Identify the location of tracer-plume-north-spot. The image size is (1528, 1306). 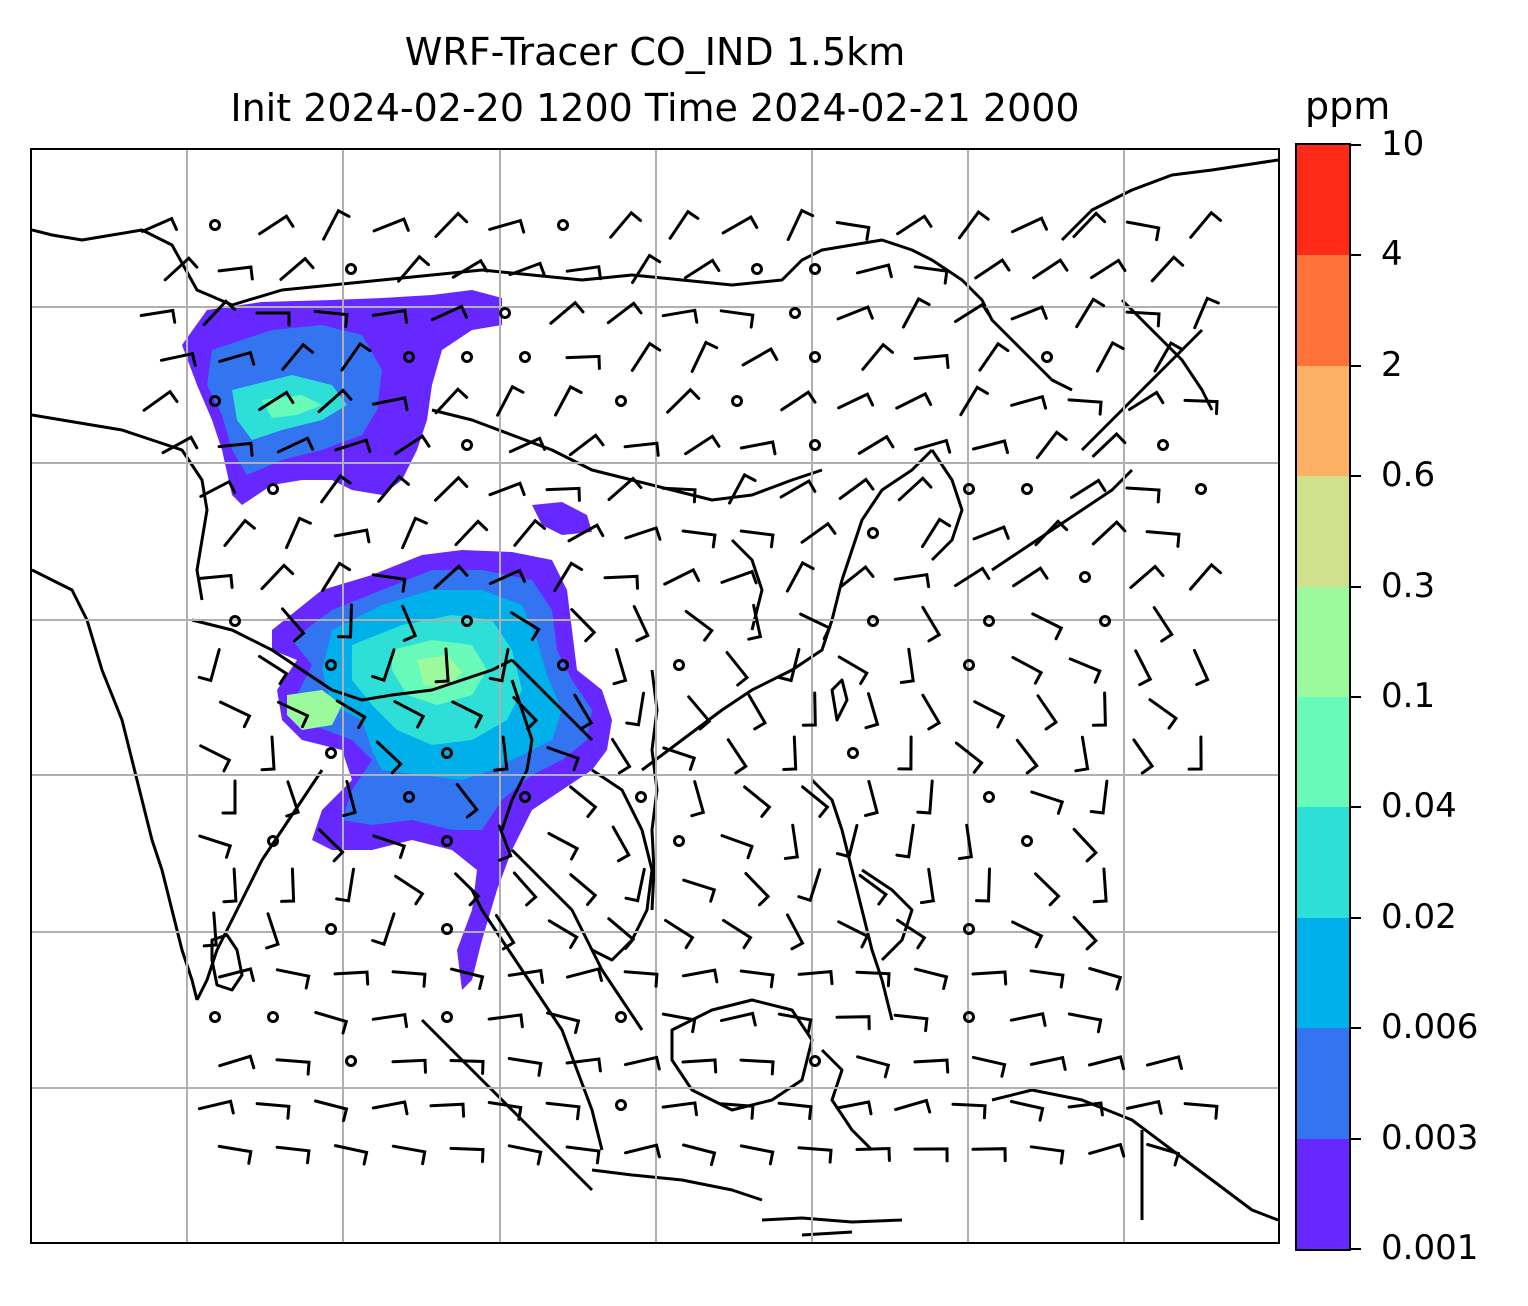
(292, 406).